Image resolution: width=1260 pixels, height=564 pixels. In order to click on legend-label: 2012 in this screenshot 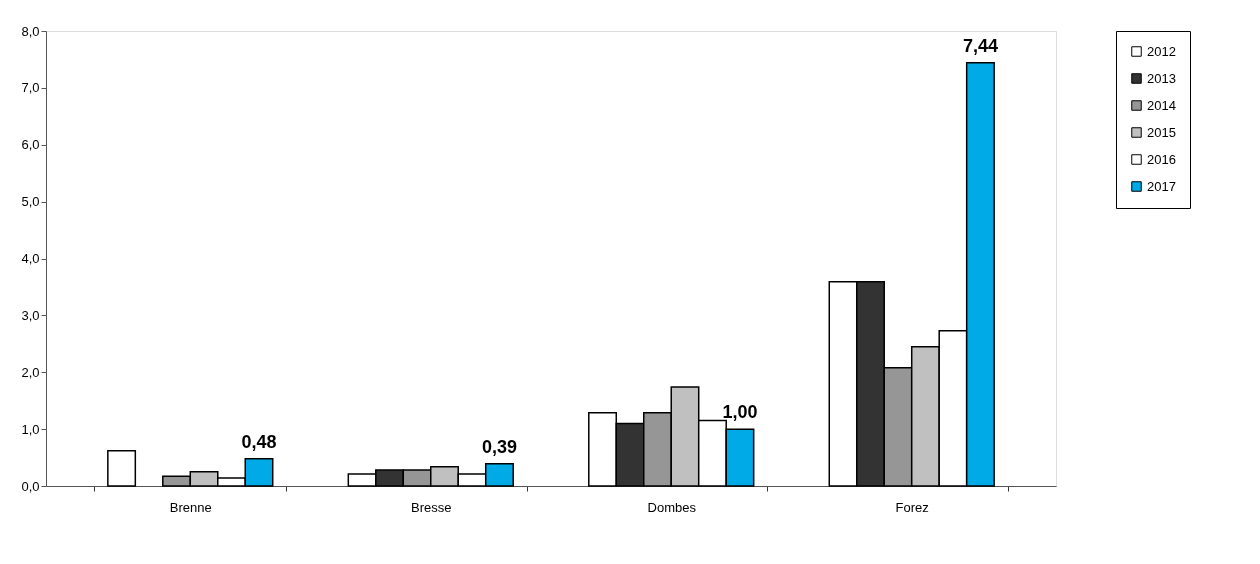, I will do `click(1161, 51)`.